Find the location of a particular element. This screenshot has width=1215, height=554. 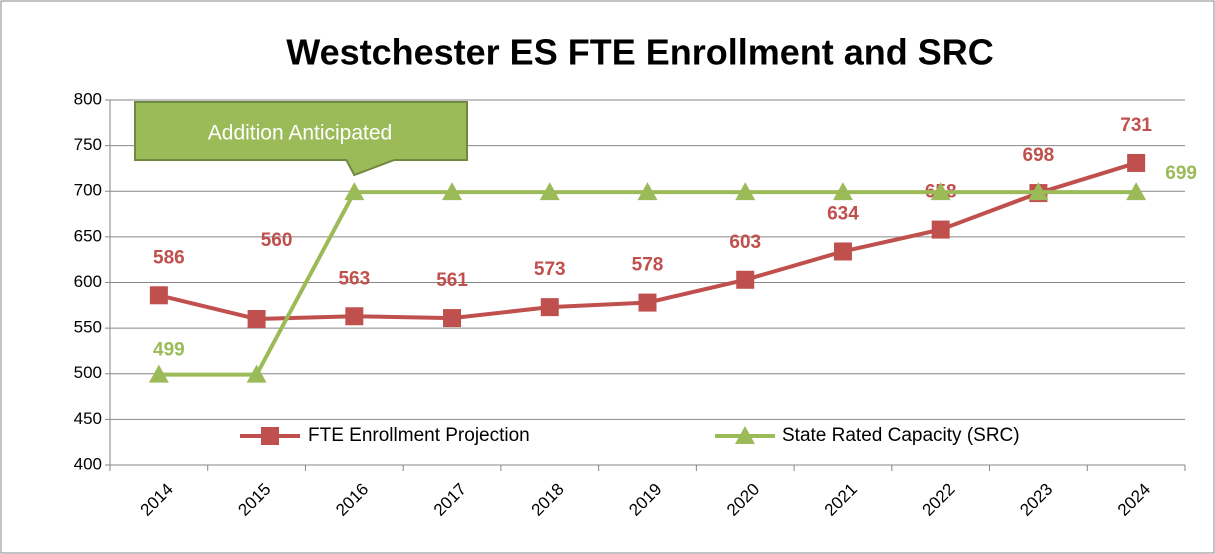

chart-title: Westchester ES FTE Enrollment and SRC is located at coordinates (639, 52).